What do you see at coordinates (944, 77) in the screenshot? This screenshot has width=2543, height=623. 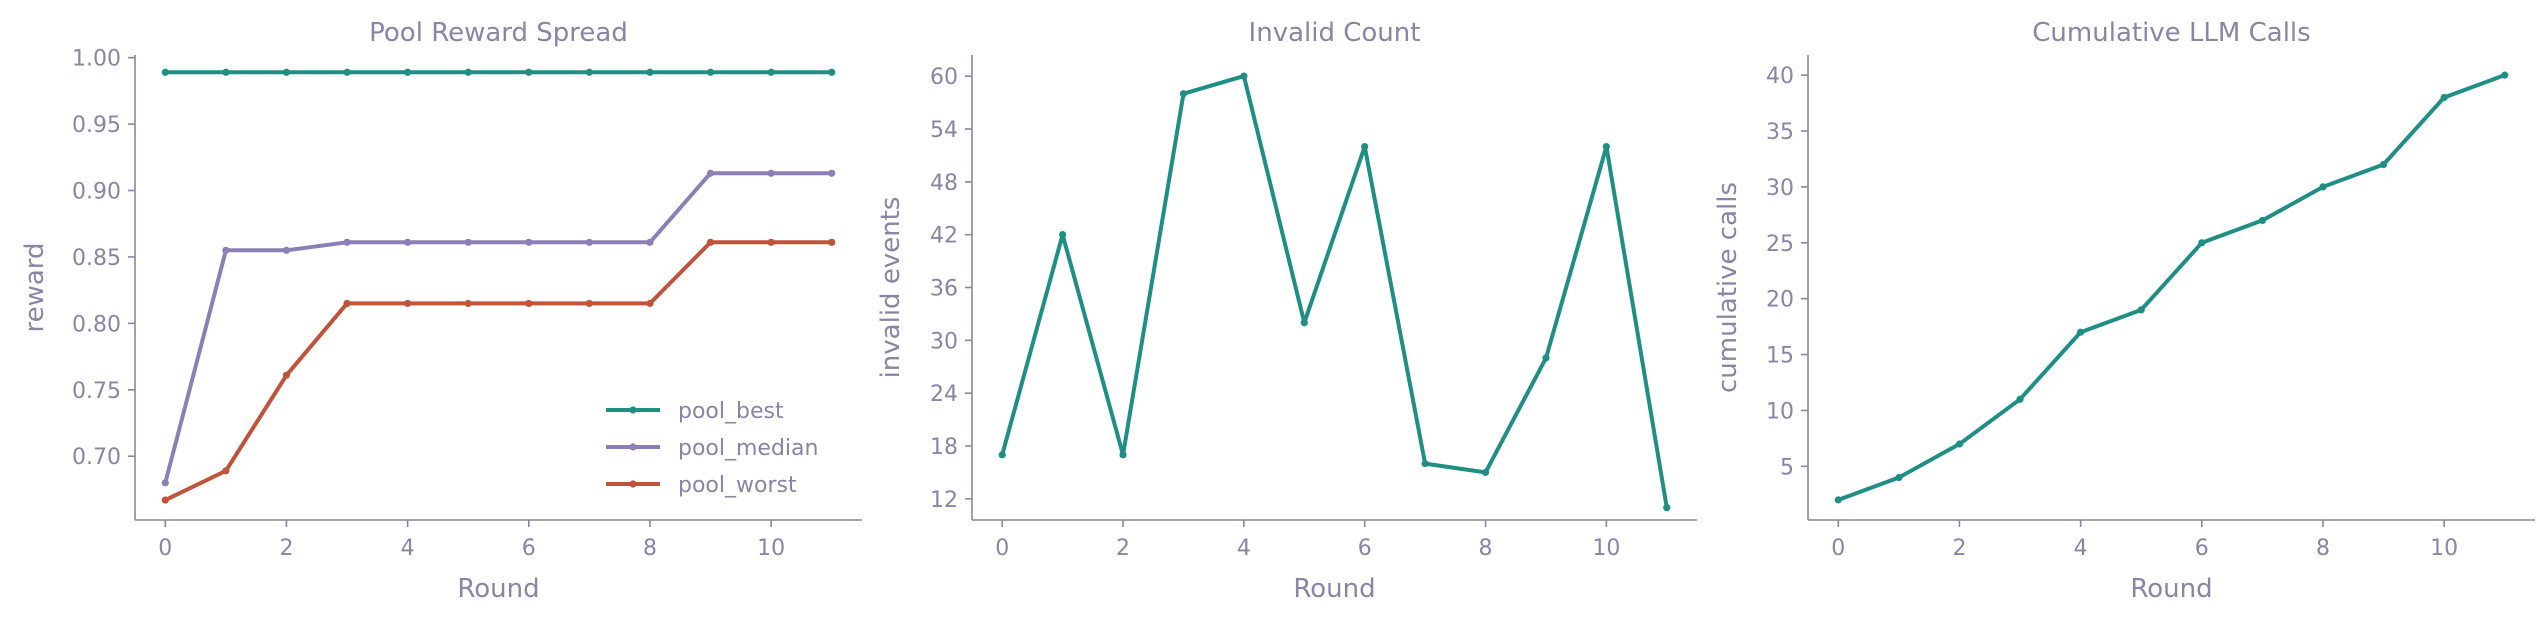 I see `y-tick-label: 60` at bounding box center [944, 77].